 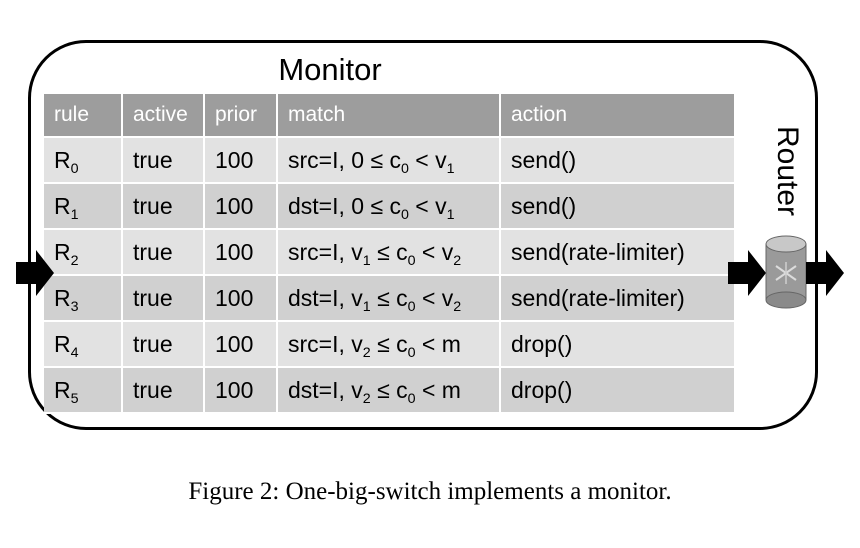 I want to click on table-row: R1 true 100 dst=I, 0 ≤ c0 < v1 send(), so click(x=389, y=206).